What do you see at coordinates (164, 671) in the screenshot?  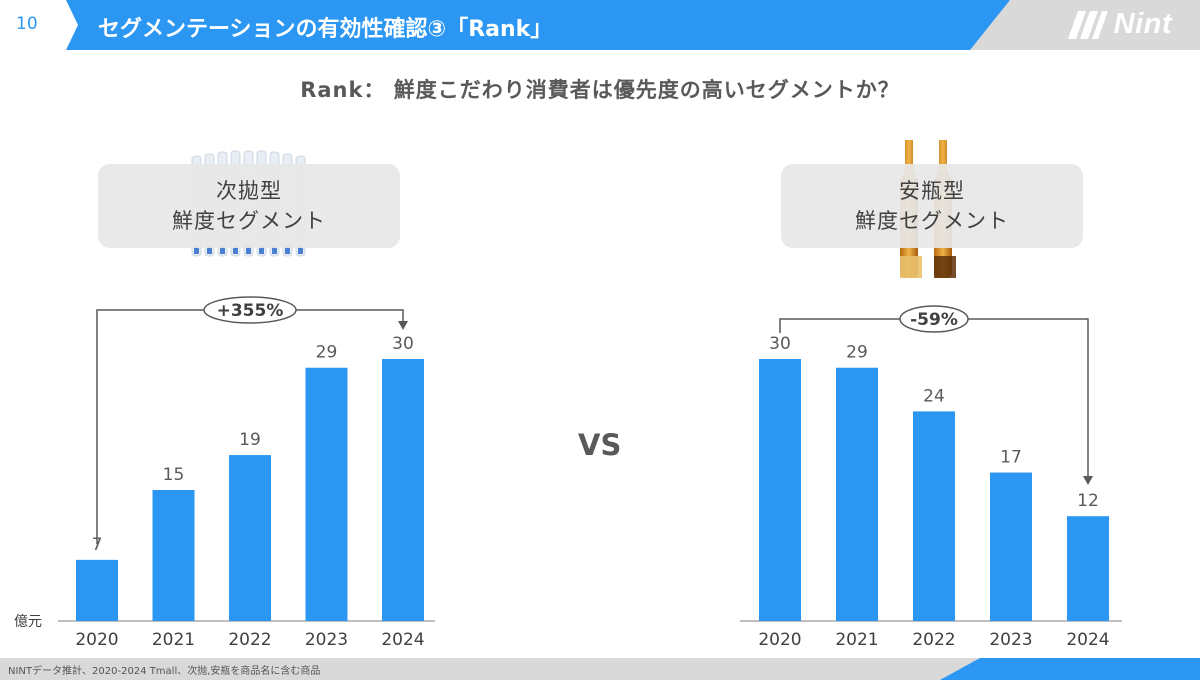 I see `source-note: NINTデータ推計、2020-2024 Tmall、次抛,安瓶を商品名に含む商品` at bounding box center [164, 671].